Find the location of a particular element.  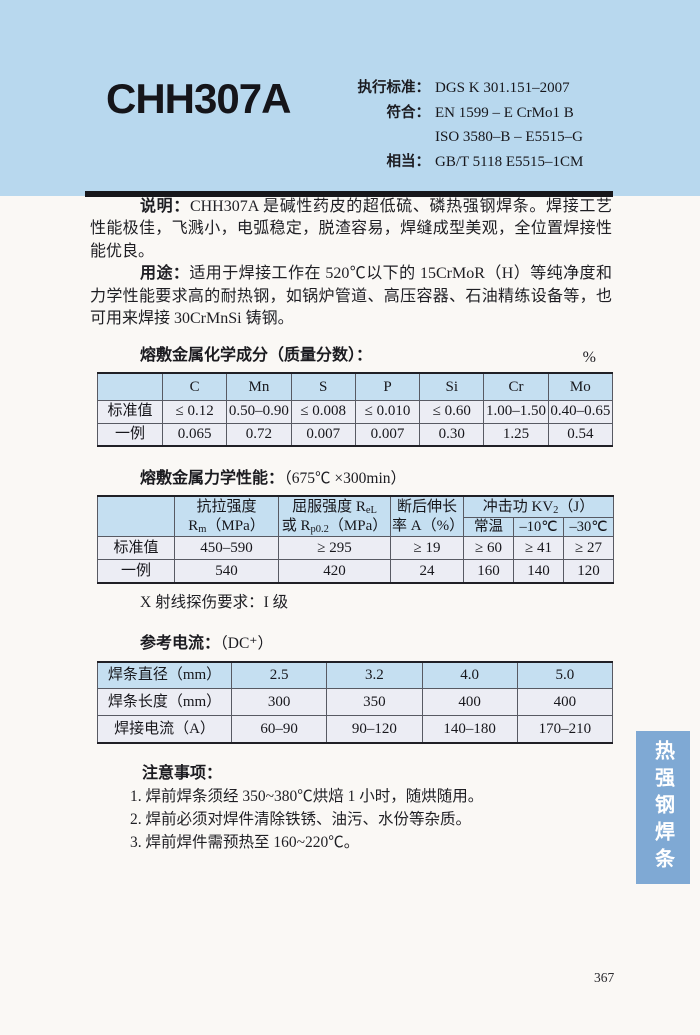

column-header-tensile: 抗拉强度 Rm（MPa） is located at coordinates (226, 516).